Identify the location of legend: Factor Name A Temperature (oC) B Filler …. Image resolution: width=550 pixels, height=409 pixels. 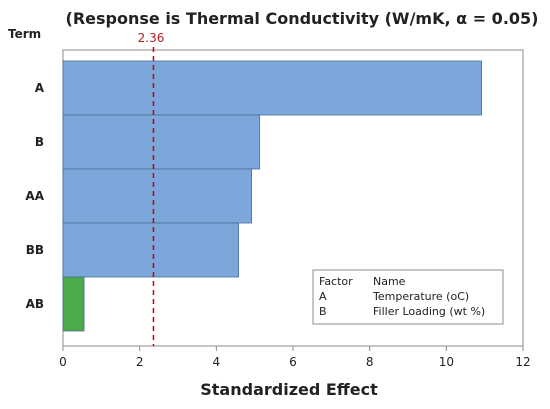
(408, 297).